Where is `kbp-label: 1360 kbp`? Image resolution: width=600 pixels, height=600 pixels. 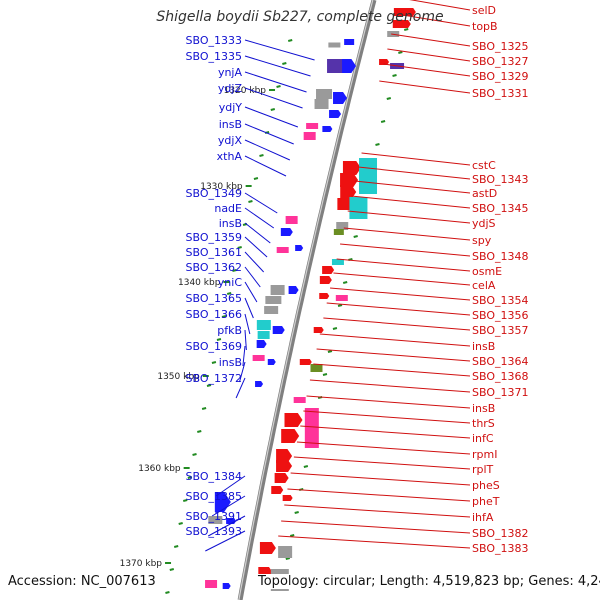
kbp-label: 1360 kbp is located at coordinates (159, 469).